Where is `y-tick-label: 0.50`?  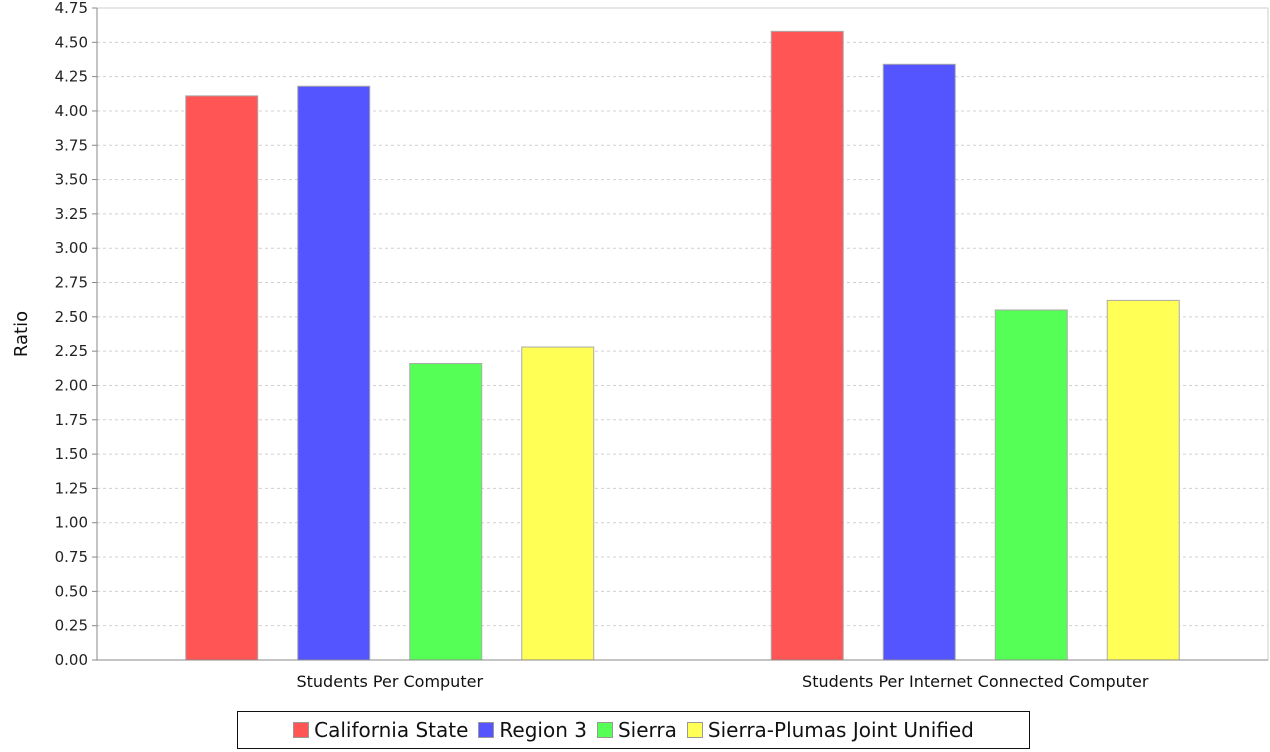 y-tick-label: 0.50 is located at coordinates (71, 591).